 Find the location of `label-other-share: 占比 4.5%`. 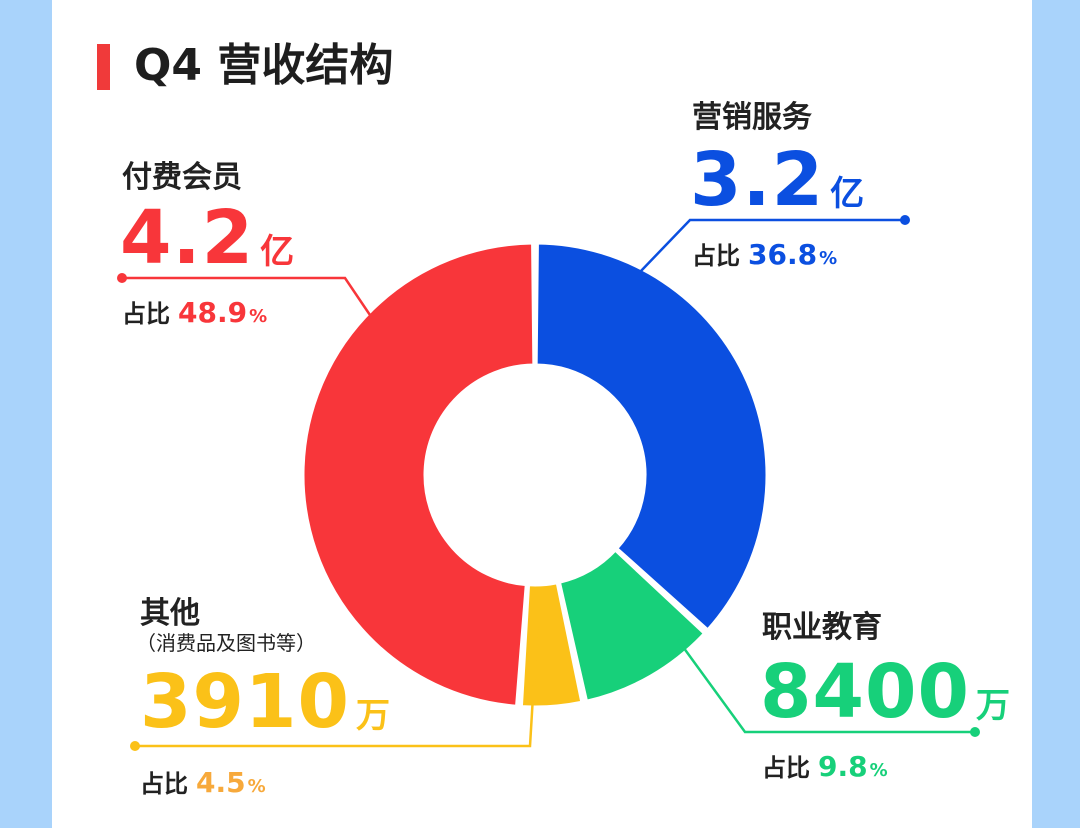

label-other-share: 占比 4.5% is located at coordinates (203, 785).